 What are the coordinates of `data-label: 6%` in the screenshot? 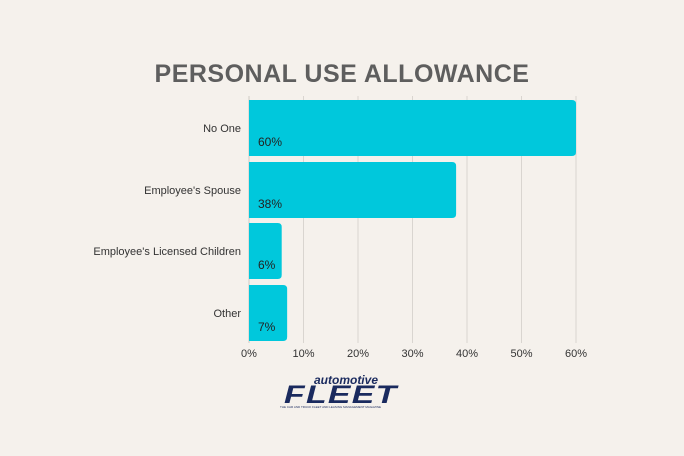 It's located at (267, 265).